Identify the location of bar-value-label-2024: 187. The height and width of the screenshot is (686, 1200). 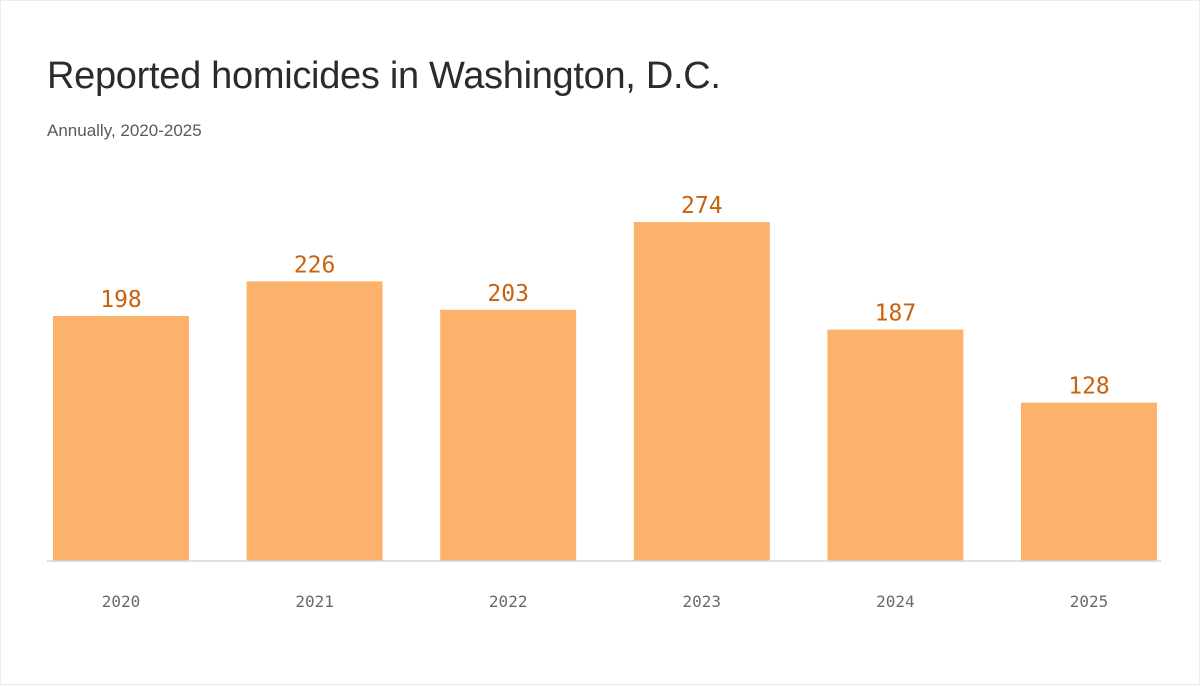
(896, 314).